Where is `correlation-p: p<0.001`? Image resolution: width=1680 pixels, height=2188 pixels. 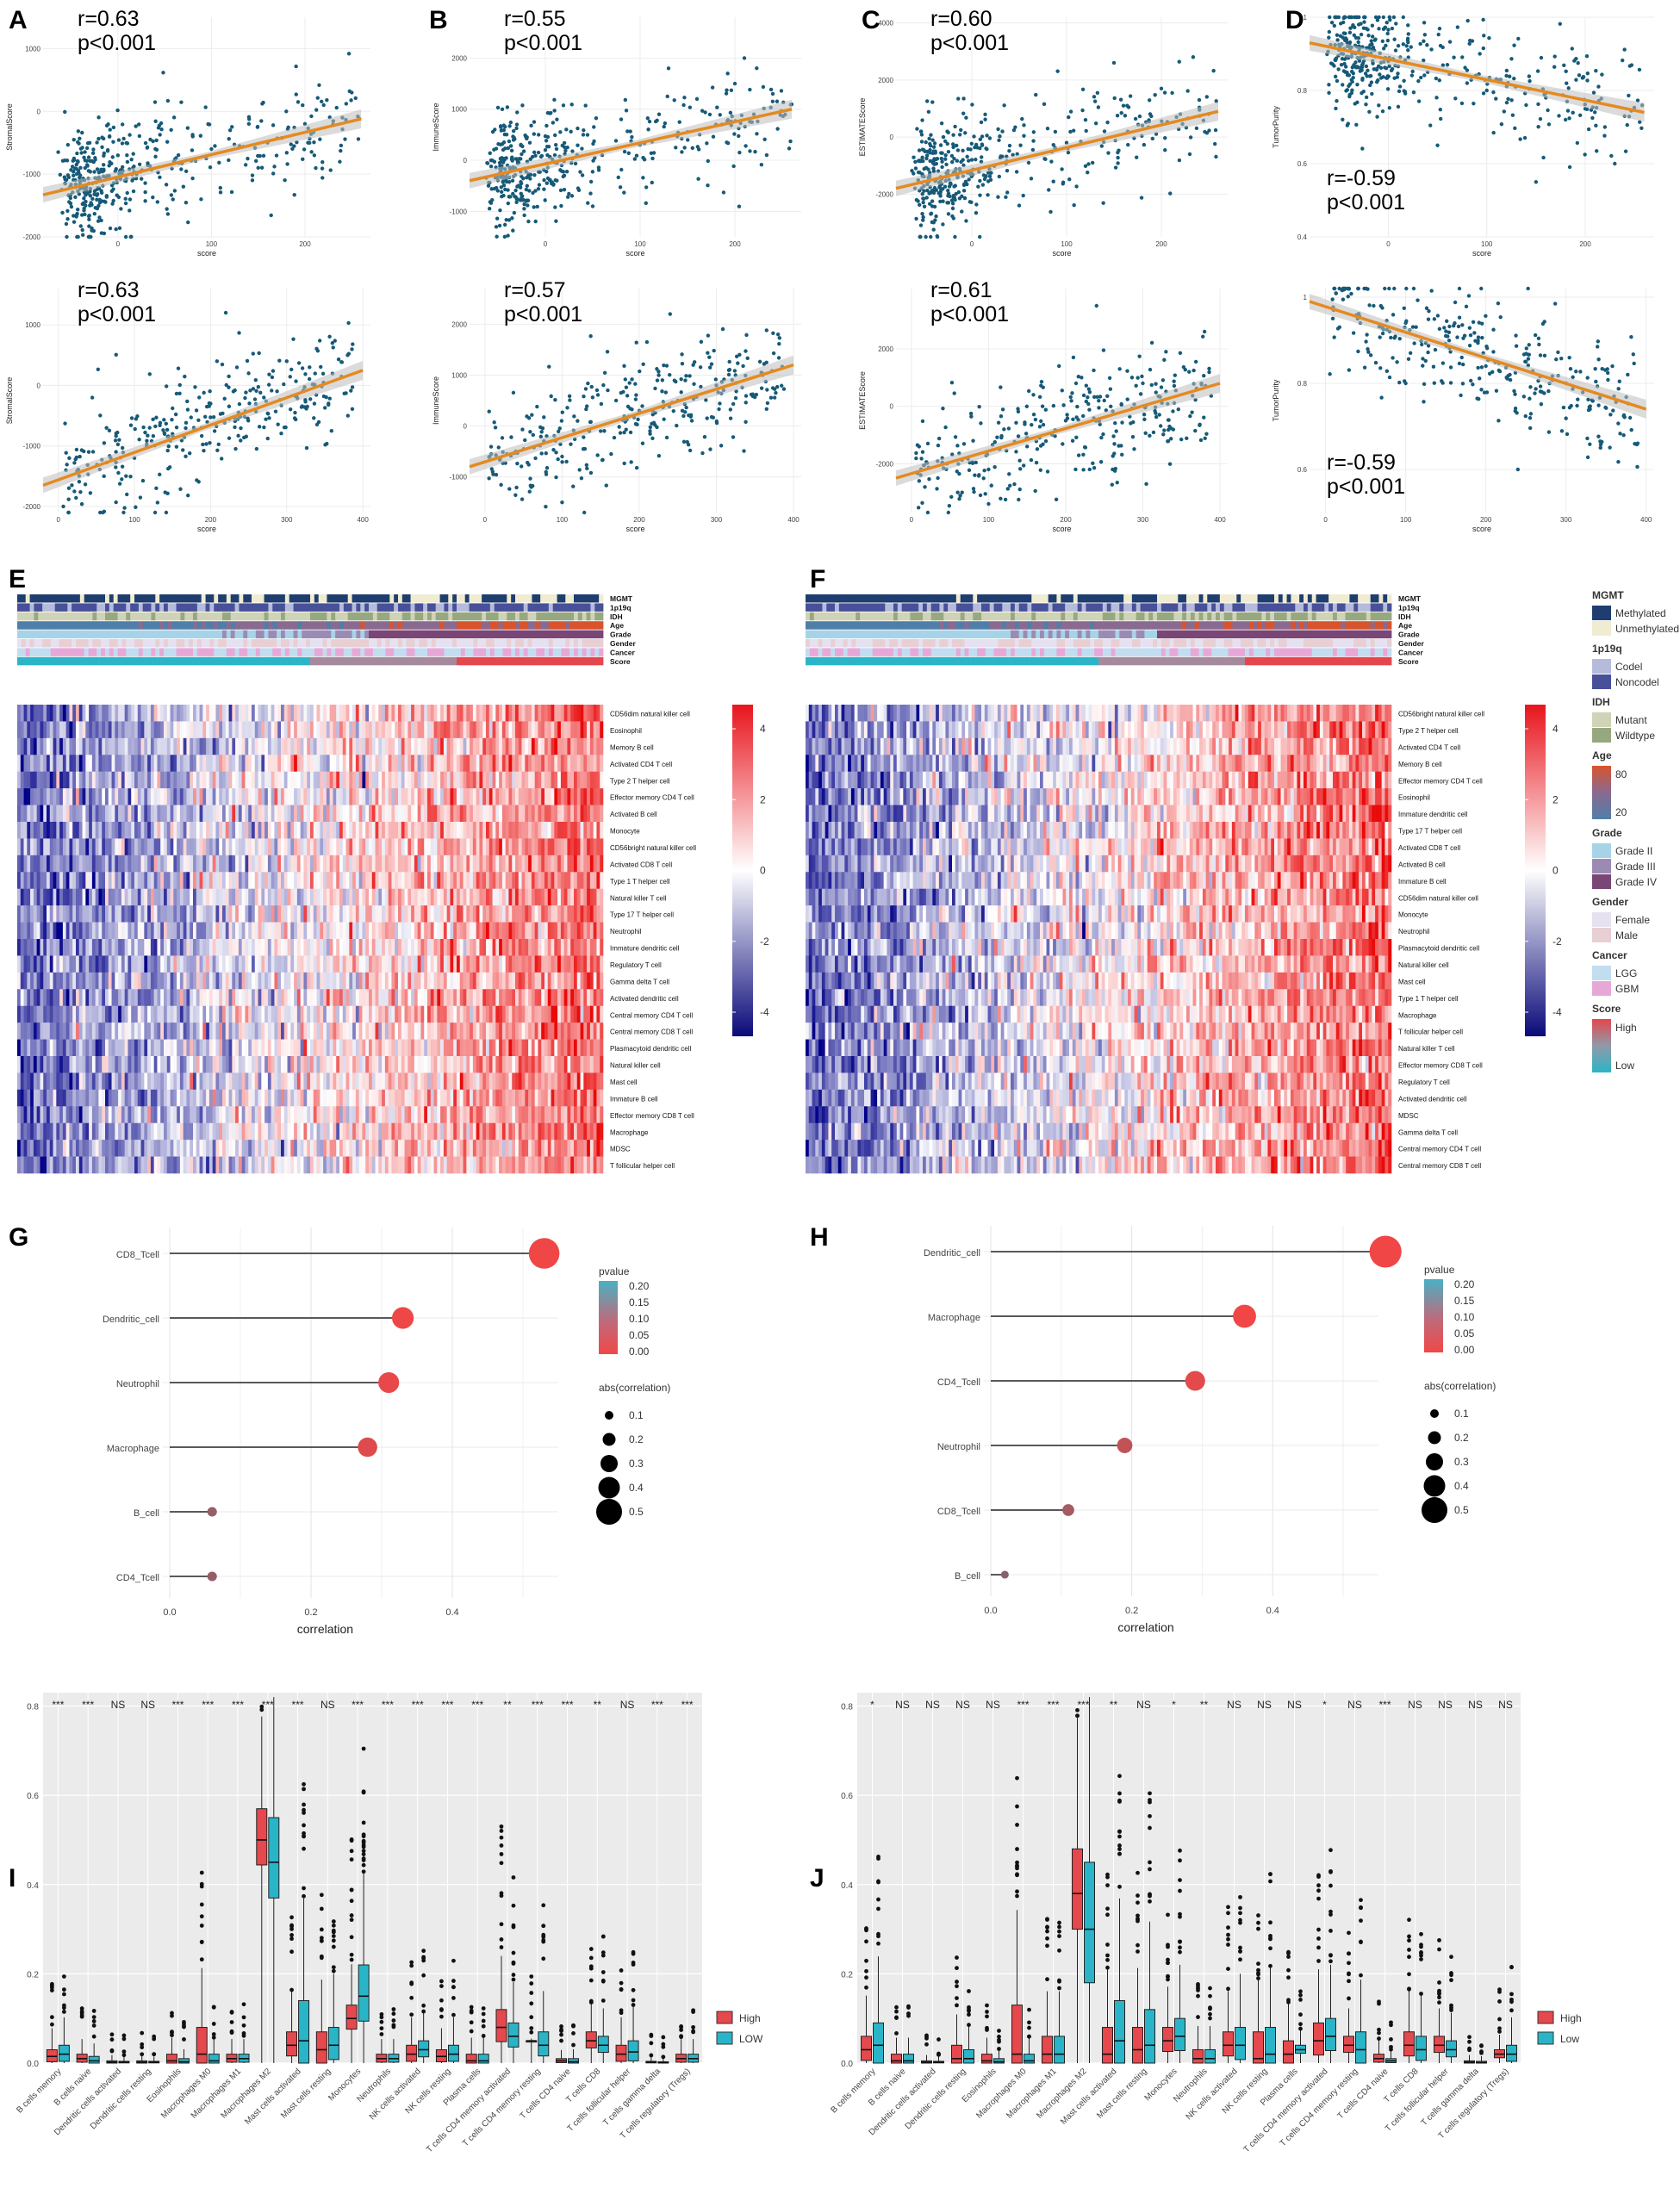 correlation-p: p<0.001 is located at coordinates (1366, 487).